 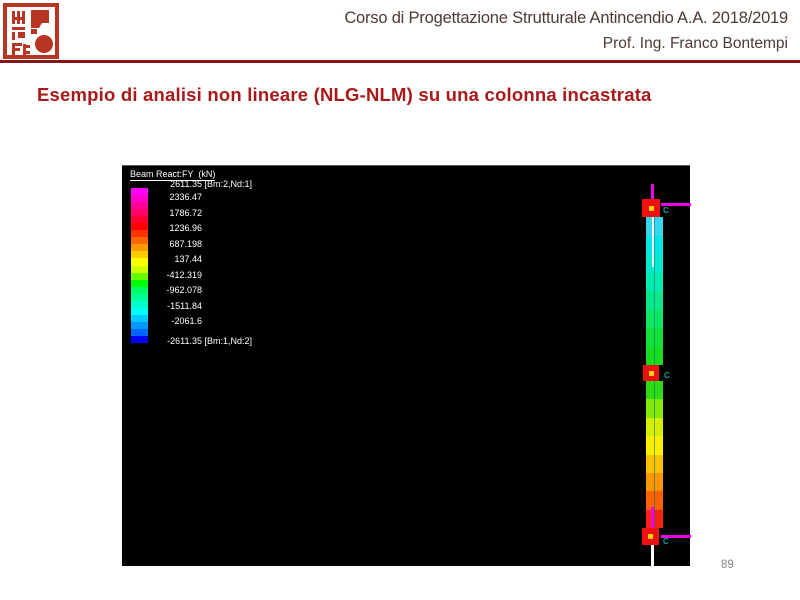 I want to click on node-top, so click(x=651, y=208).